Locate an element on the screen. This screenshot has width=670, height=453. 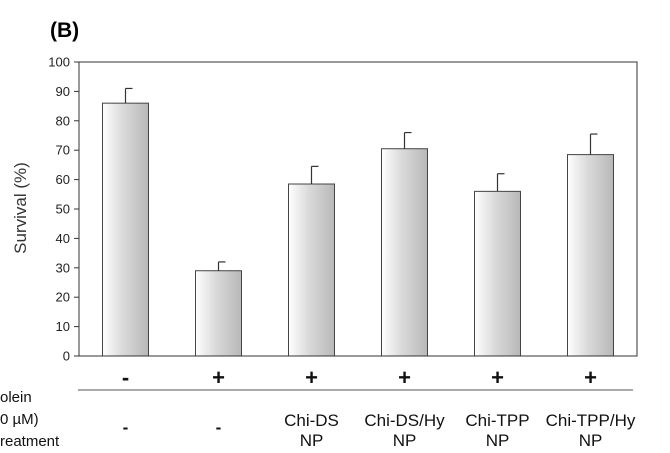
panel-label: (B) is located at coordinates (64, 30).